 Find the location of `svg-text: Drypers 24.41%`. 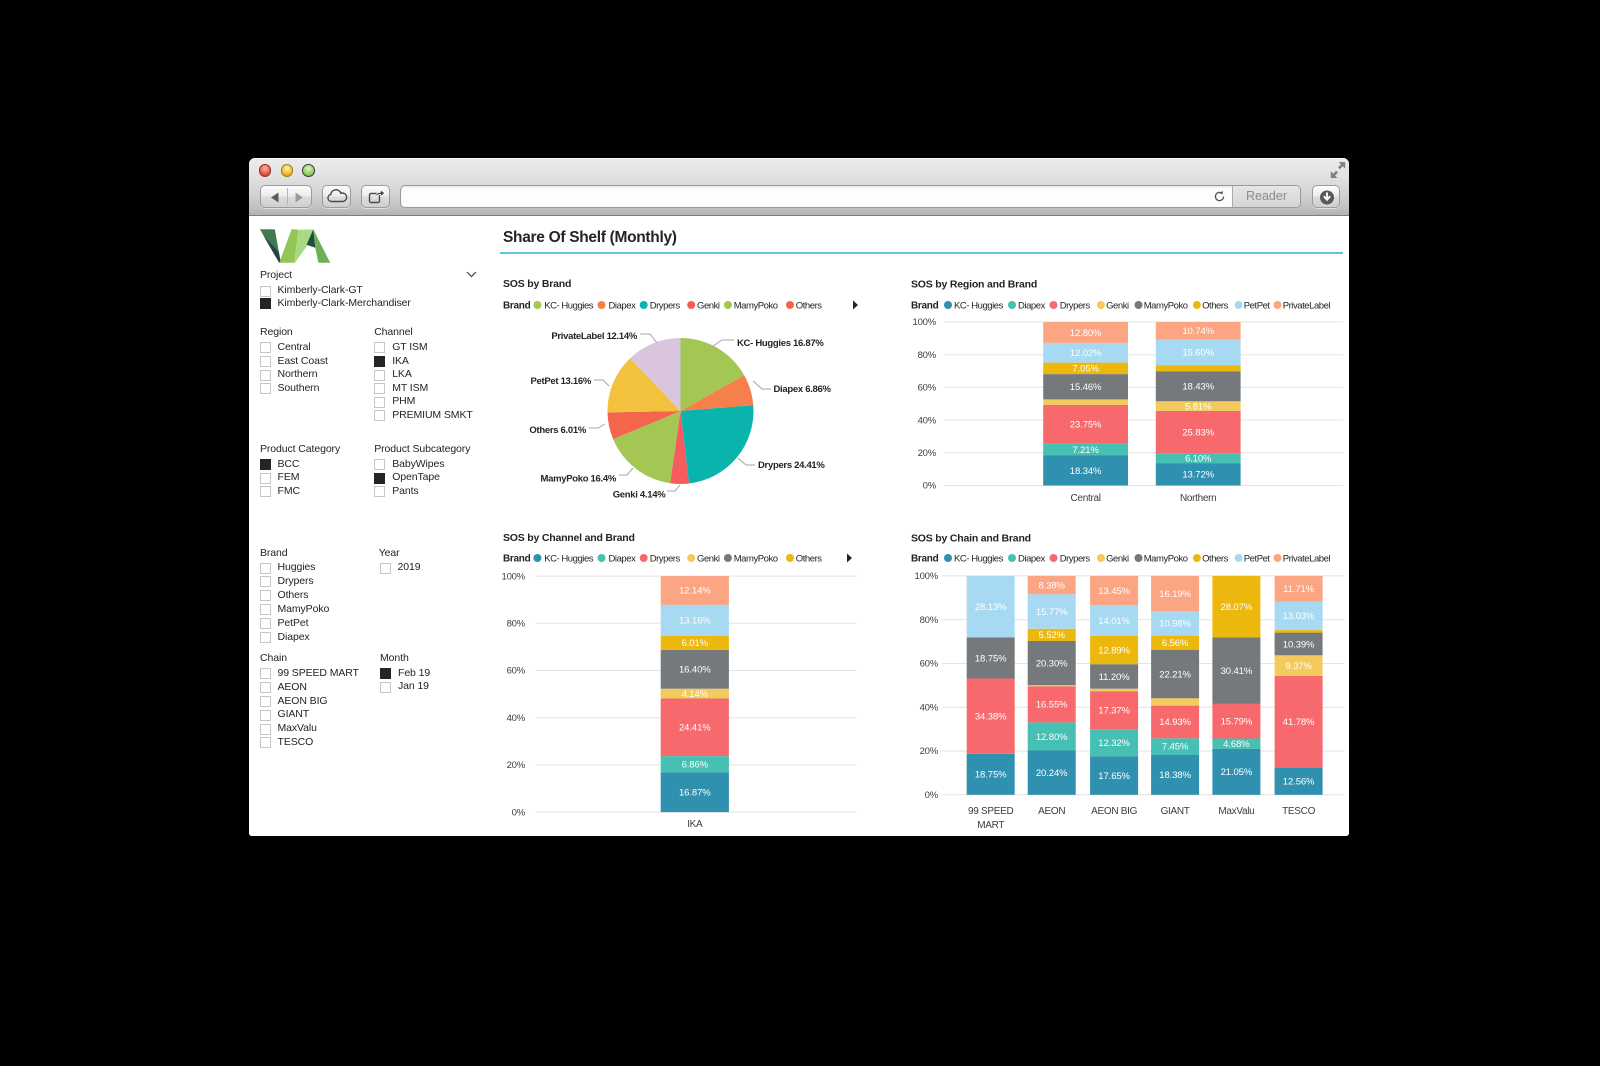

svg-text: Drypers 24.41% is located at coordinates (791, 465).